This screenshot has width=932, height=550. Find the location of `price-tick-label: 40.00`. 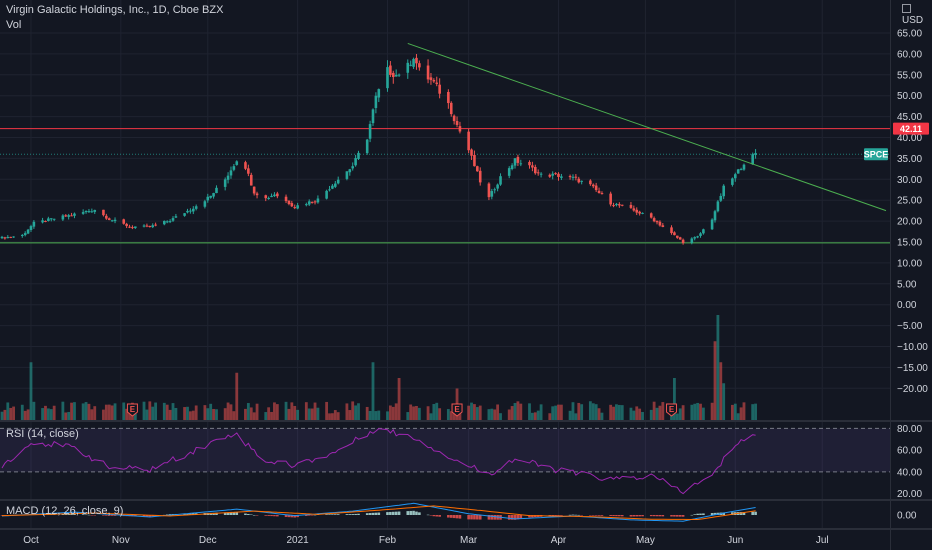

price-tick-label: 40.00 is located at coordinates (909, 138).